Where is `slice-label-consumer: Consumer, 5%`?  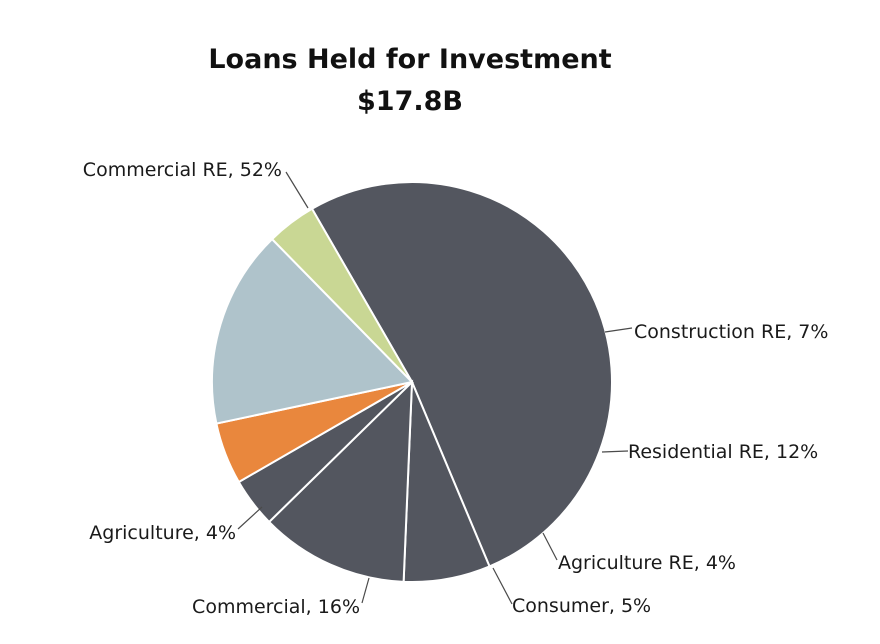 slice-label-consumer: Consumer, 5% is located at coordinates (581, 606).